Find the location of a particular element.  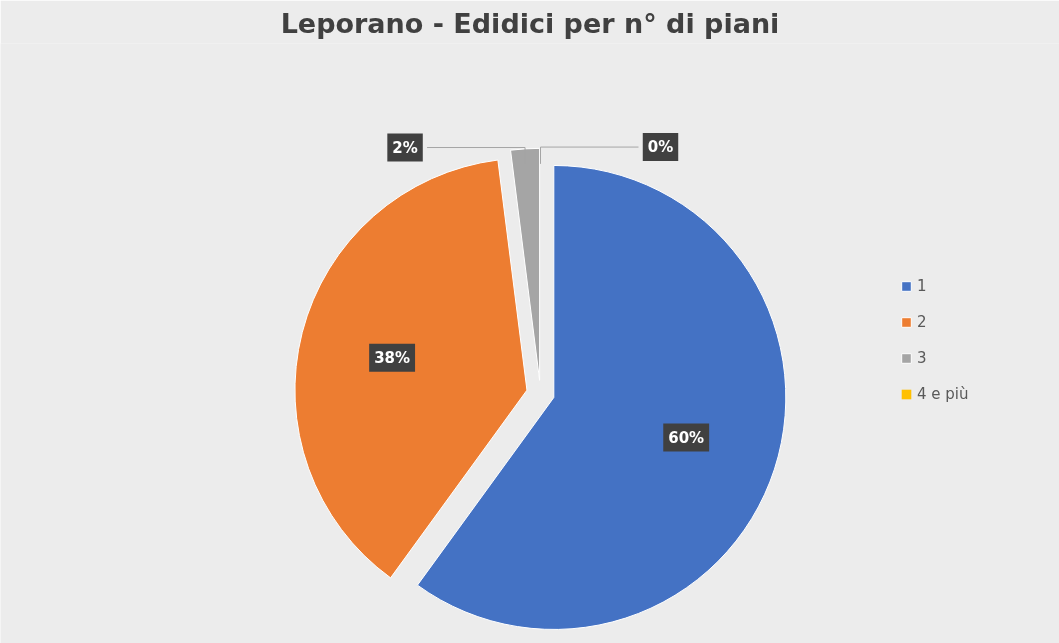

text: 0% is located at coordinates (660, 147).